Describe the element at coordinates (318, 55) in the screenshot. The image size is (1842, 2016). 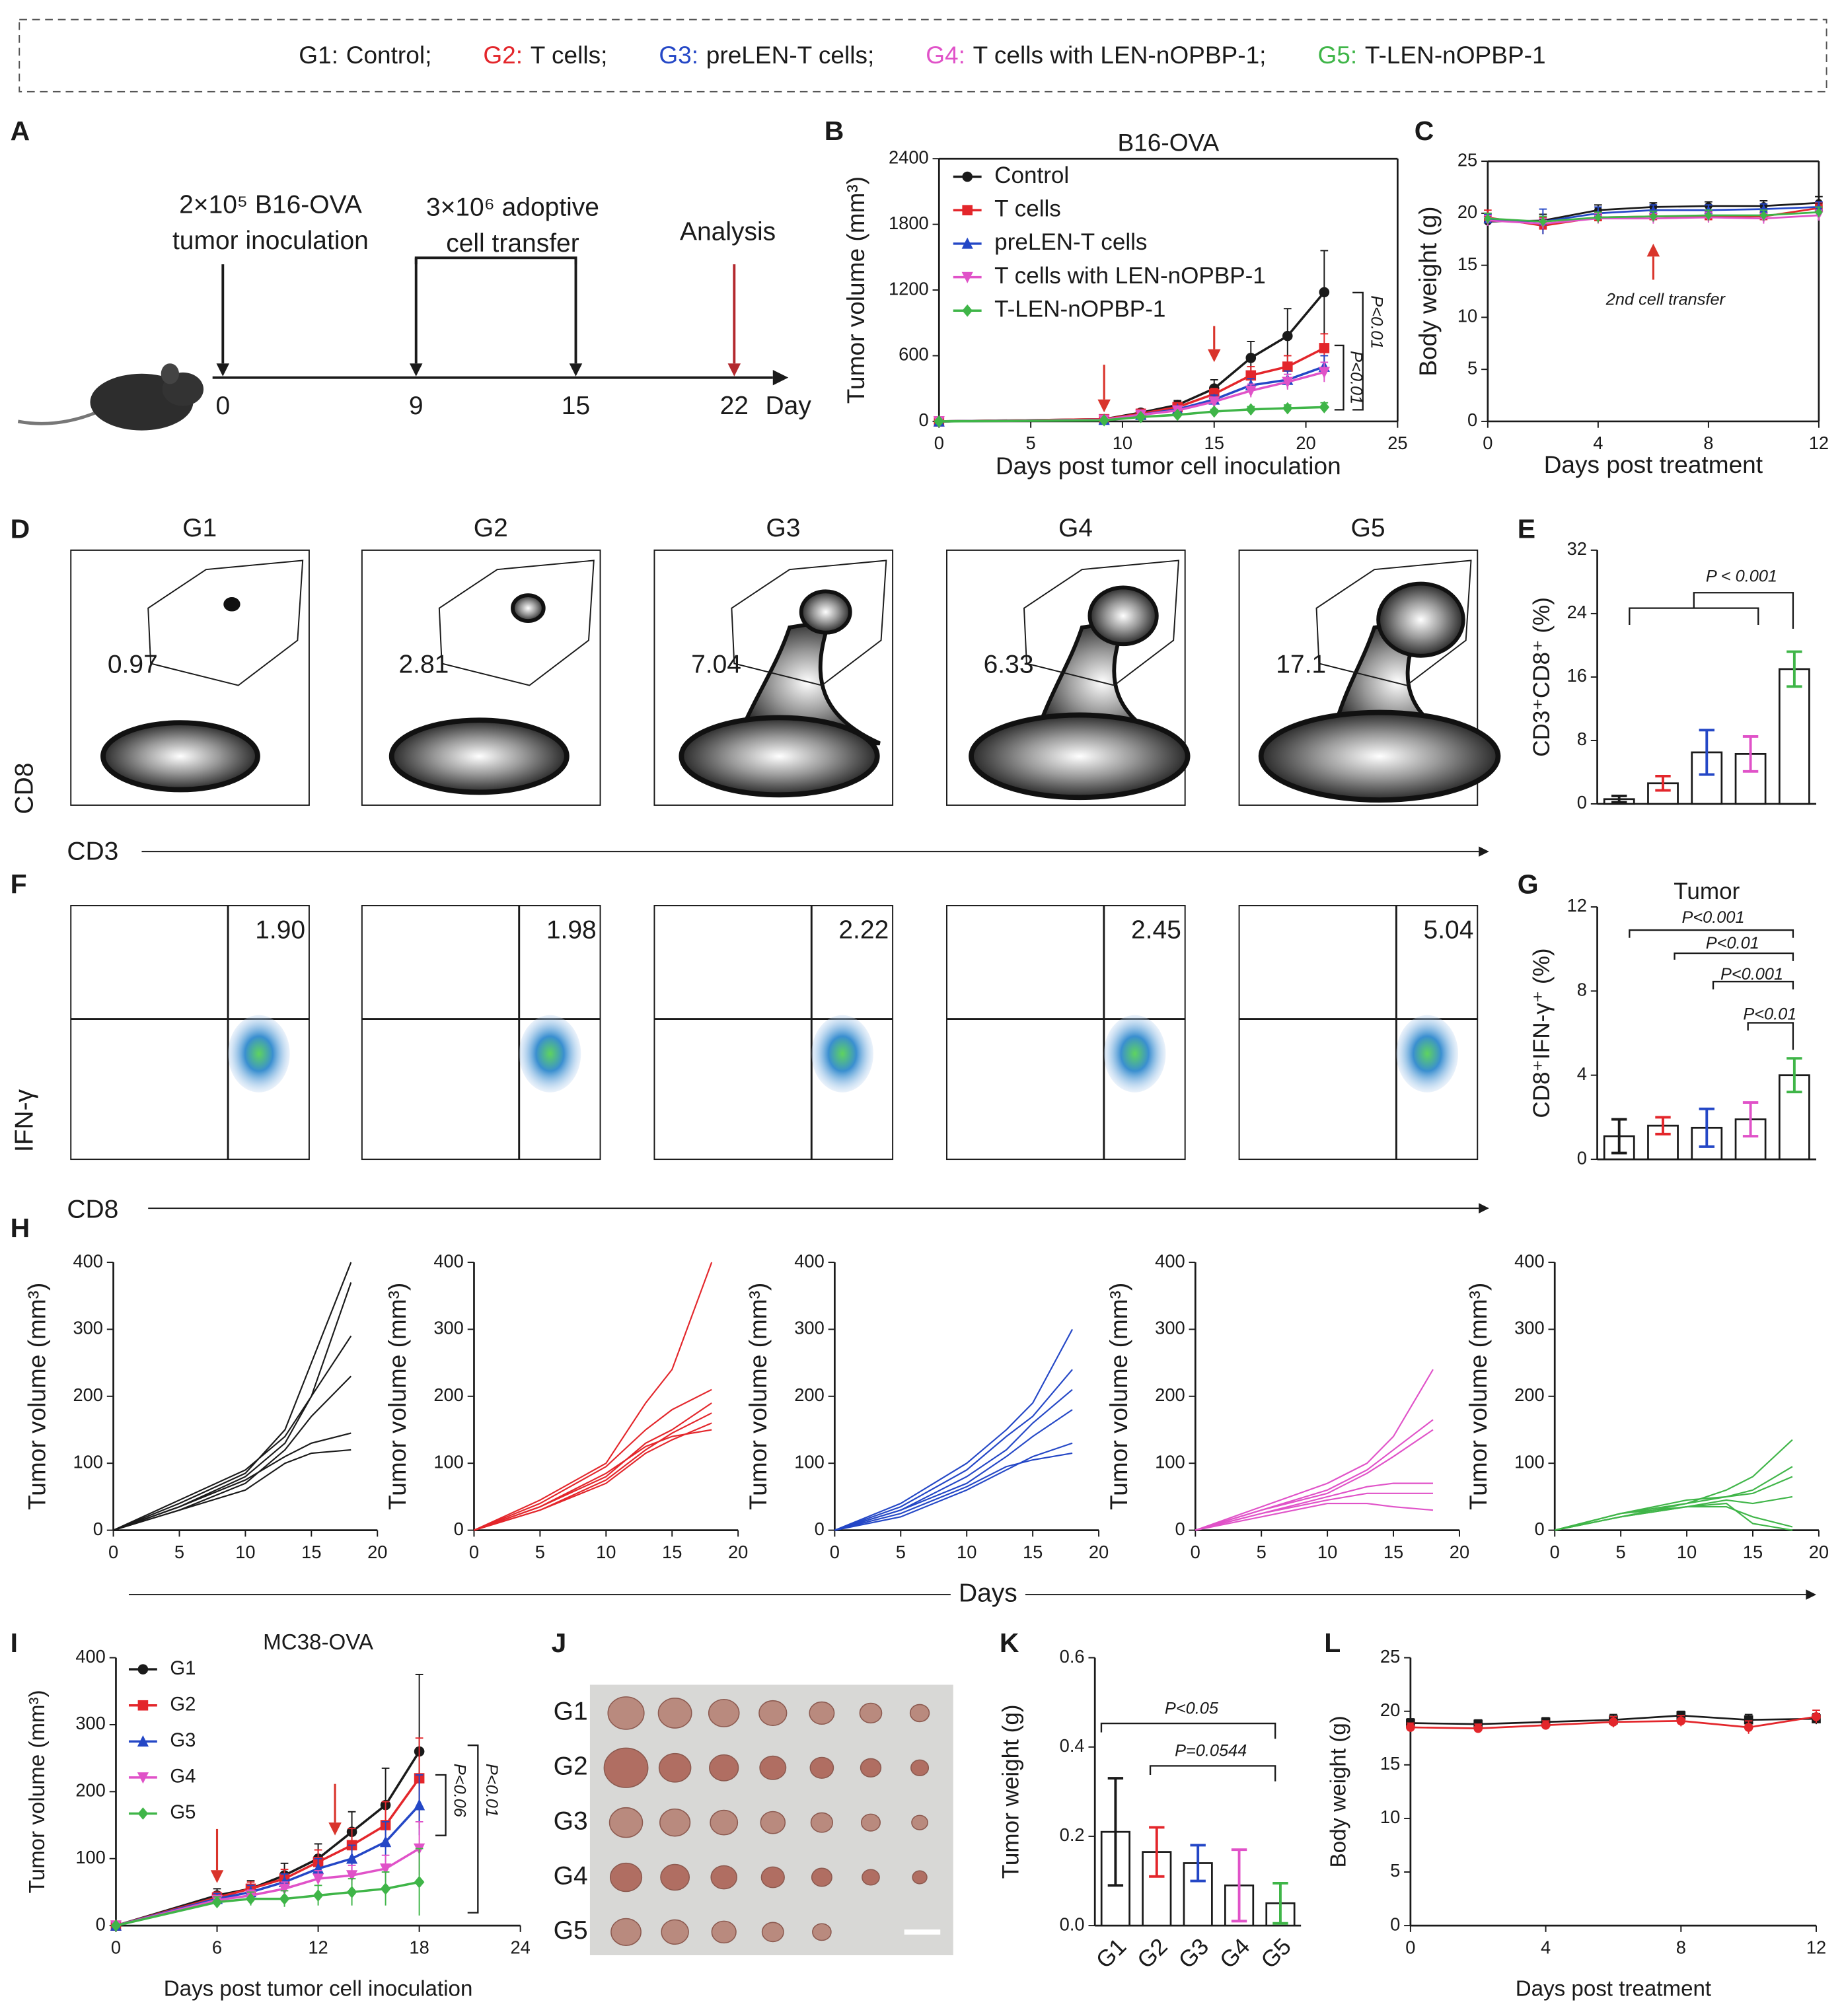
I see `legend-group: G1:` at that location.